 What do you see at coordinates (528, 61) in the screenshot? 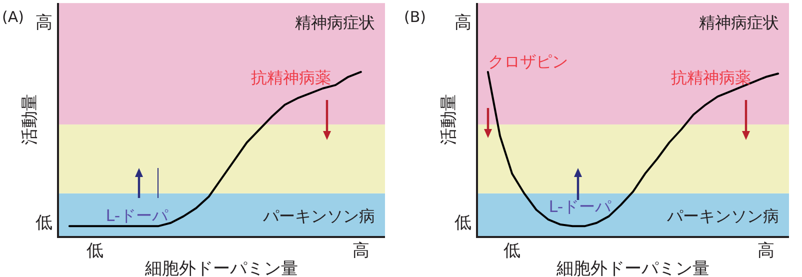
I see `text: クロザピン` at bounding box center [528, 61].